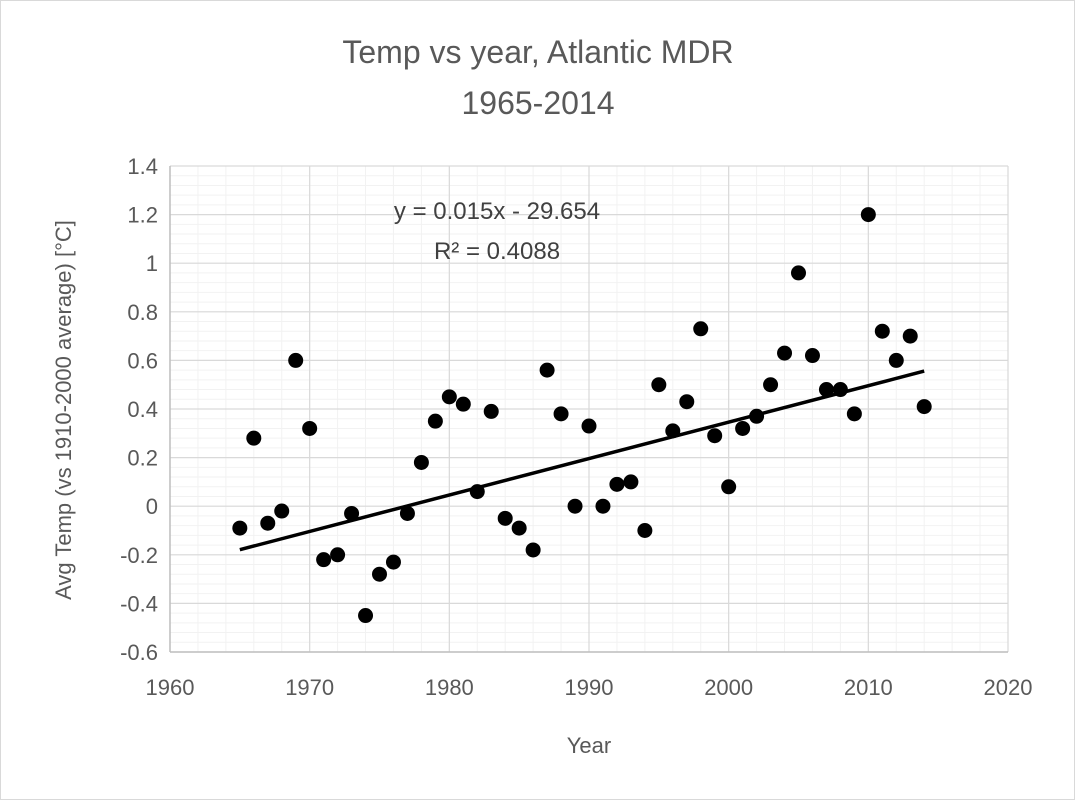  What do you see at coordinates (497, 211) in the screenshot?
I see `trendline-equation: y = 0.015x - 29.654` at bounding box center [497, 211].